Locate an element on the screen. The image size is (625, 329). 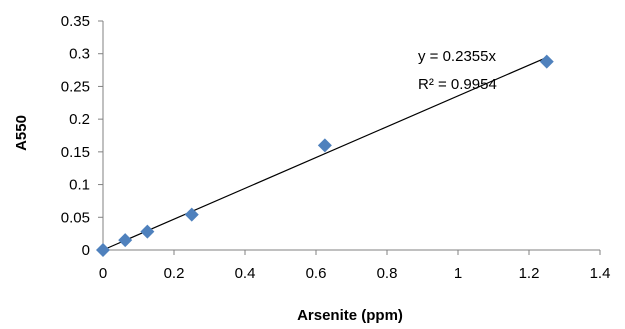
y-axis-label: A550 is located at coordinates (21, 133).